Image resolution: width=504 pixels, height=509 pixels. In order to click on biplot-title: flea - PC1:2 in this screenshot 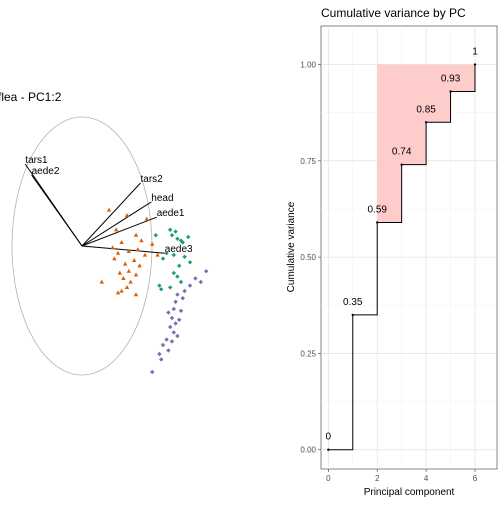, I will do `click(31, 97)`.